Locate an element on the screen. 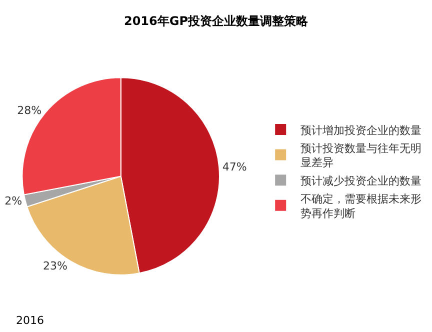  data-label: 23% is located at coordinates (55, 265).